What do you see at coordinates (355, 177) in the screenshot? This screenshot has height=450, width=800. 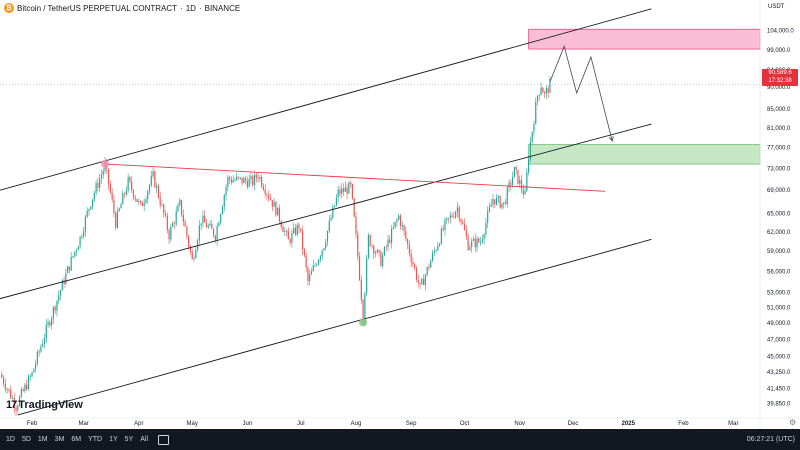 I see `resistance-trendline` at bounding box center [355, 177].